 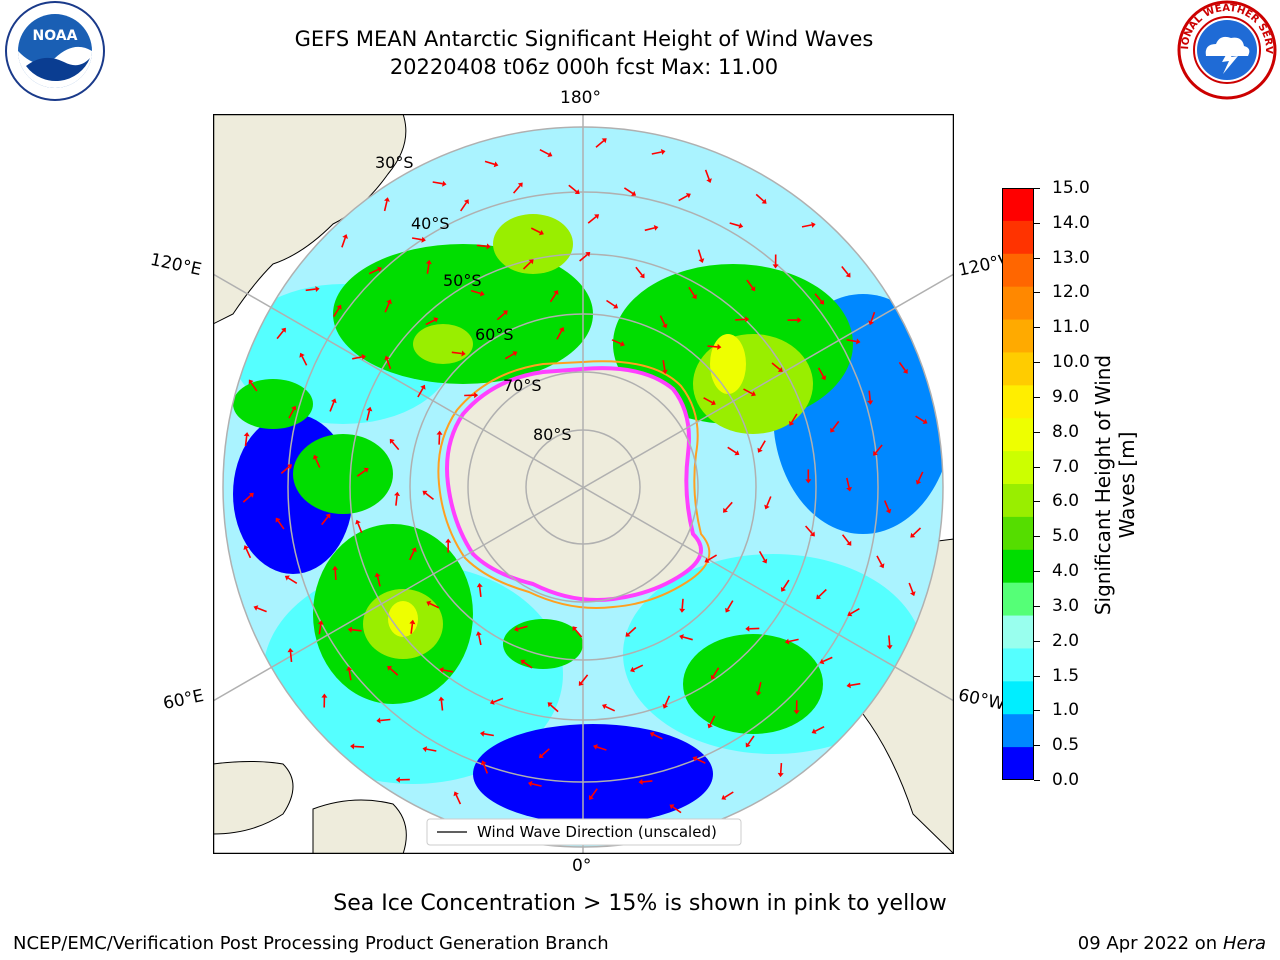 What do you see at coordinates (310, 219) in the screenshot?
I see `australia-landmass` at bounding box center [310, 219].